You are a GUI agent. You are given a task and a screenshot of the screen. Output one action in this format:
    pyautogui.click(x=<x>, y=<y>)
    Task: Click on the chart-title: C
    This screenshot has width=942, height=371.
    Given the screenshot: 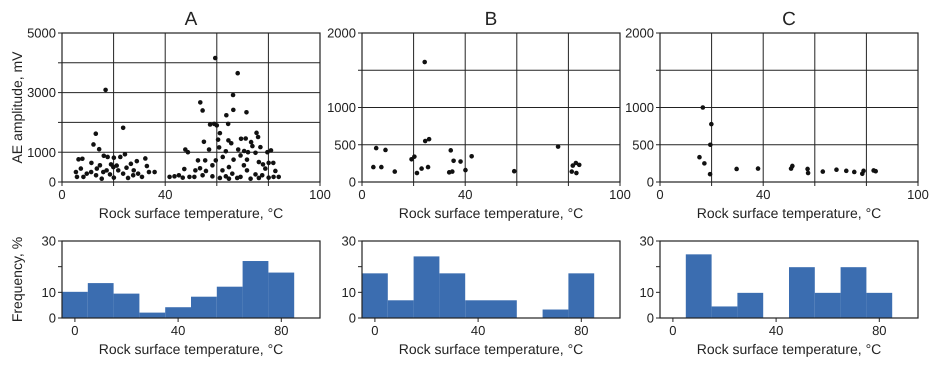 What is the action you would take?
    pyautogui.click(x=789, y=19)
    